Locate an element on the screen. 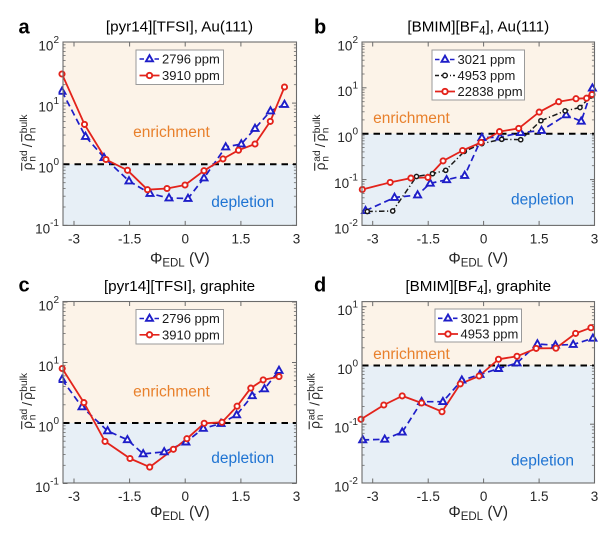 The height and width of the screenshot is (552, 609). svg-text: [pyr14][TFSI], graphite is located at coordinates (179, 286).